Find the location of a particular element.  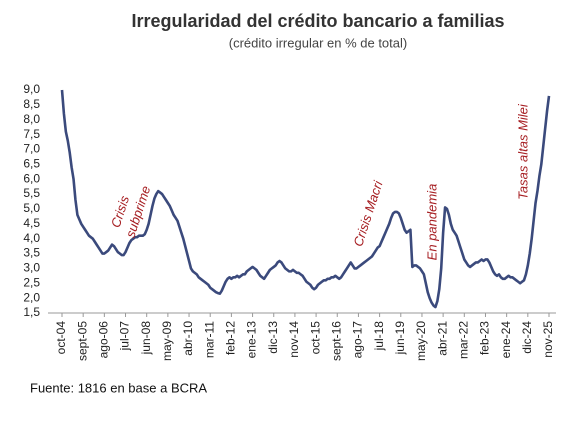

x-tick-label: nov-14 is located at coordinates (294, 339).